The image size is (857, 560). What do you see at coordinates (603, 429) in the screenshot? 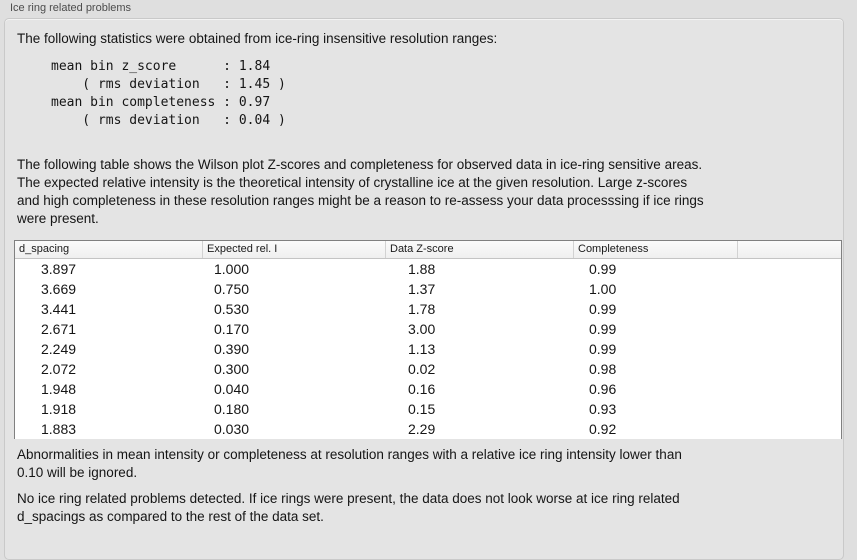
I see `table-cell: 0.92` at bounding box center [603, 429].